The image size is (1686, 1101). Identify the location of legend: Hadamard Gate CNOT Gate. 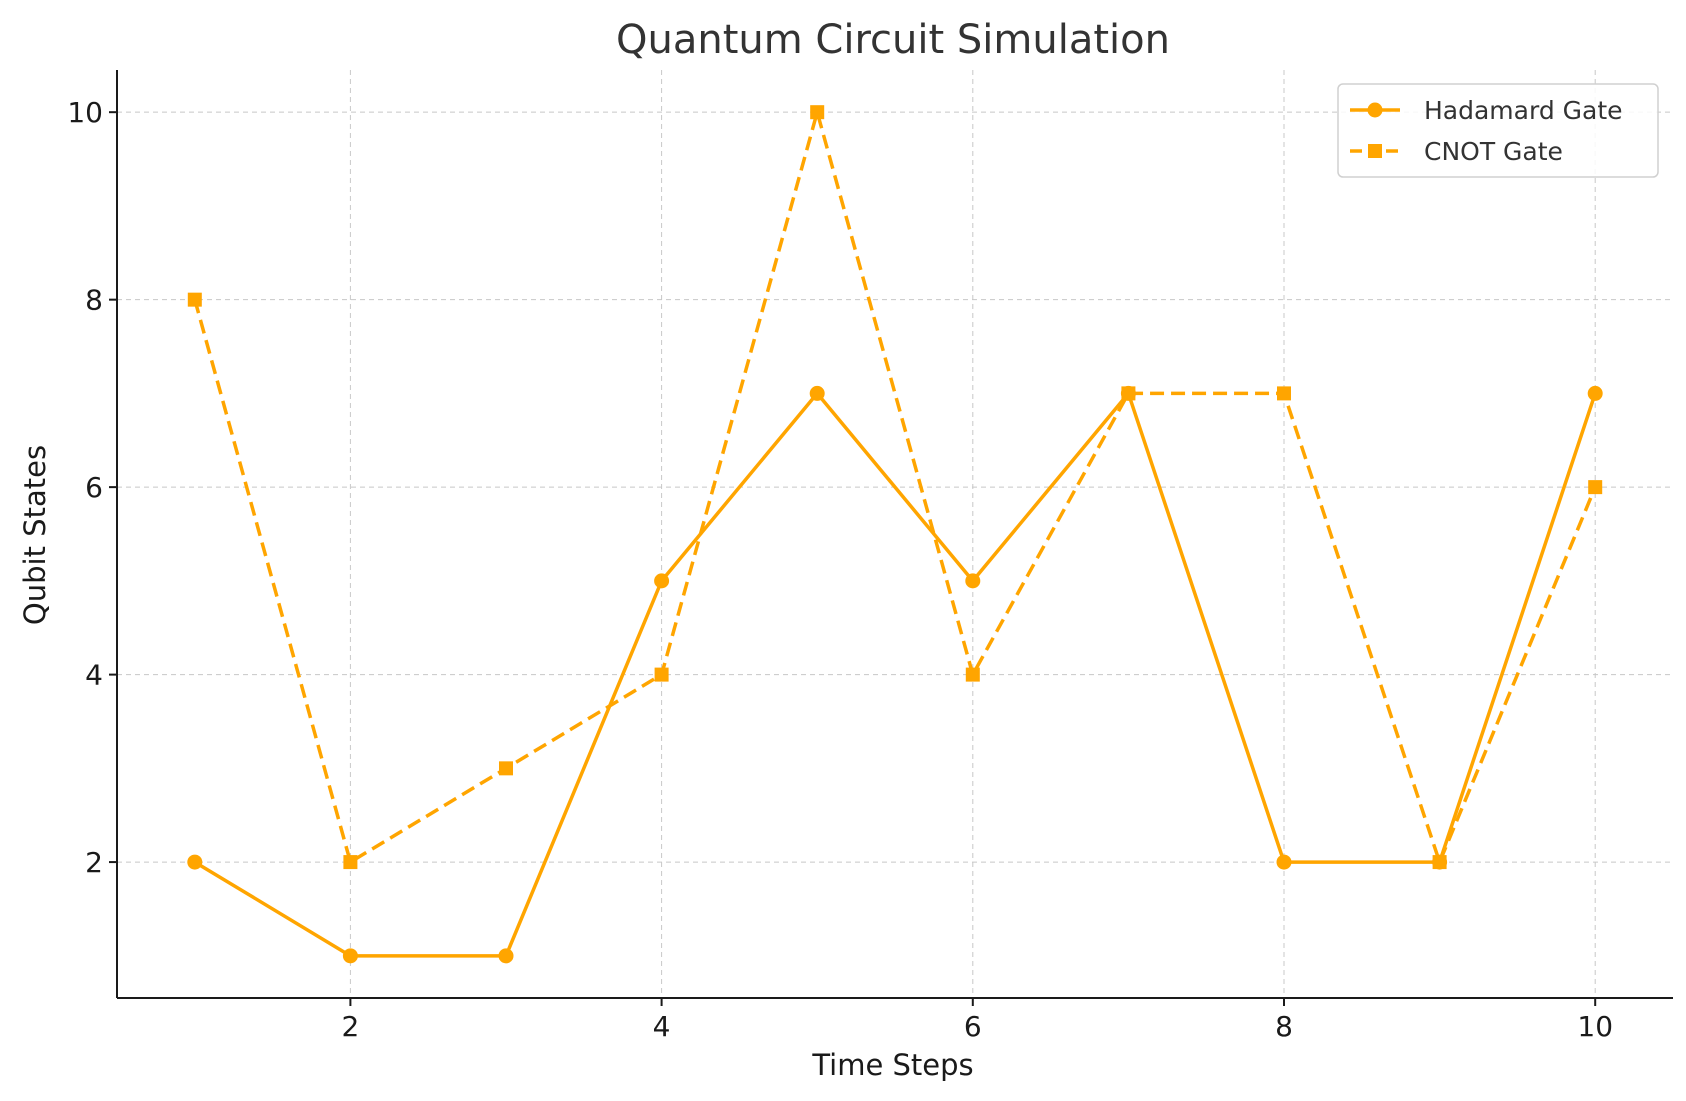
(1498, 130).